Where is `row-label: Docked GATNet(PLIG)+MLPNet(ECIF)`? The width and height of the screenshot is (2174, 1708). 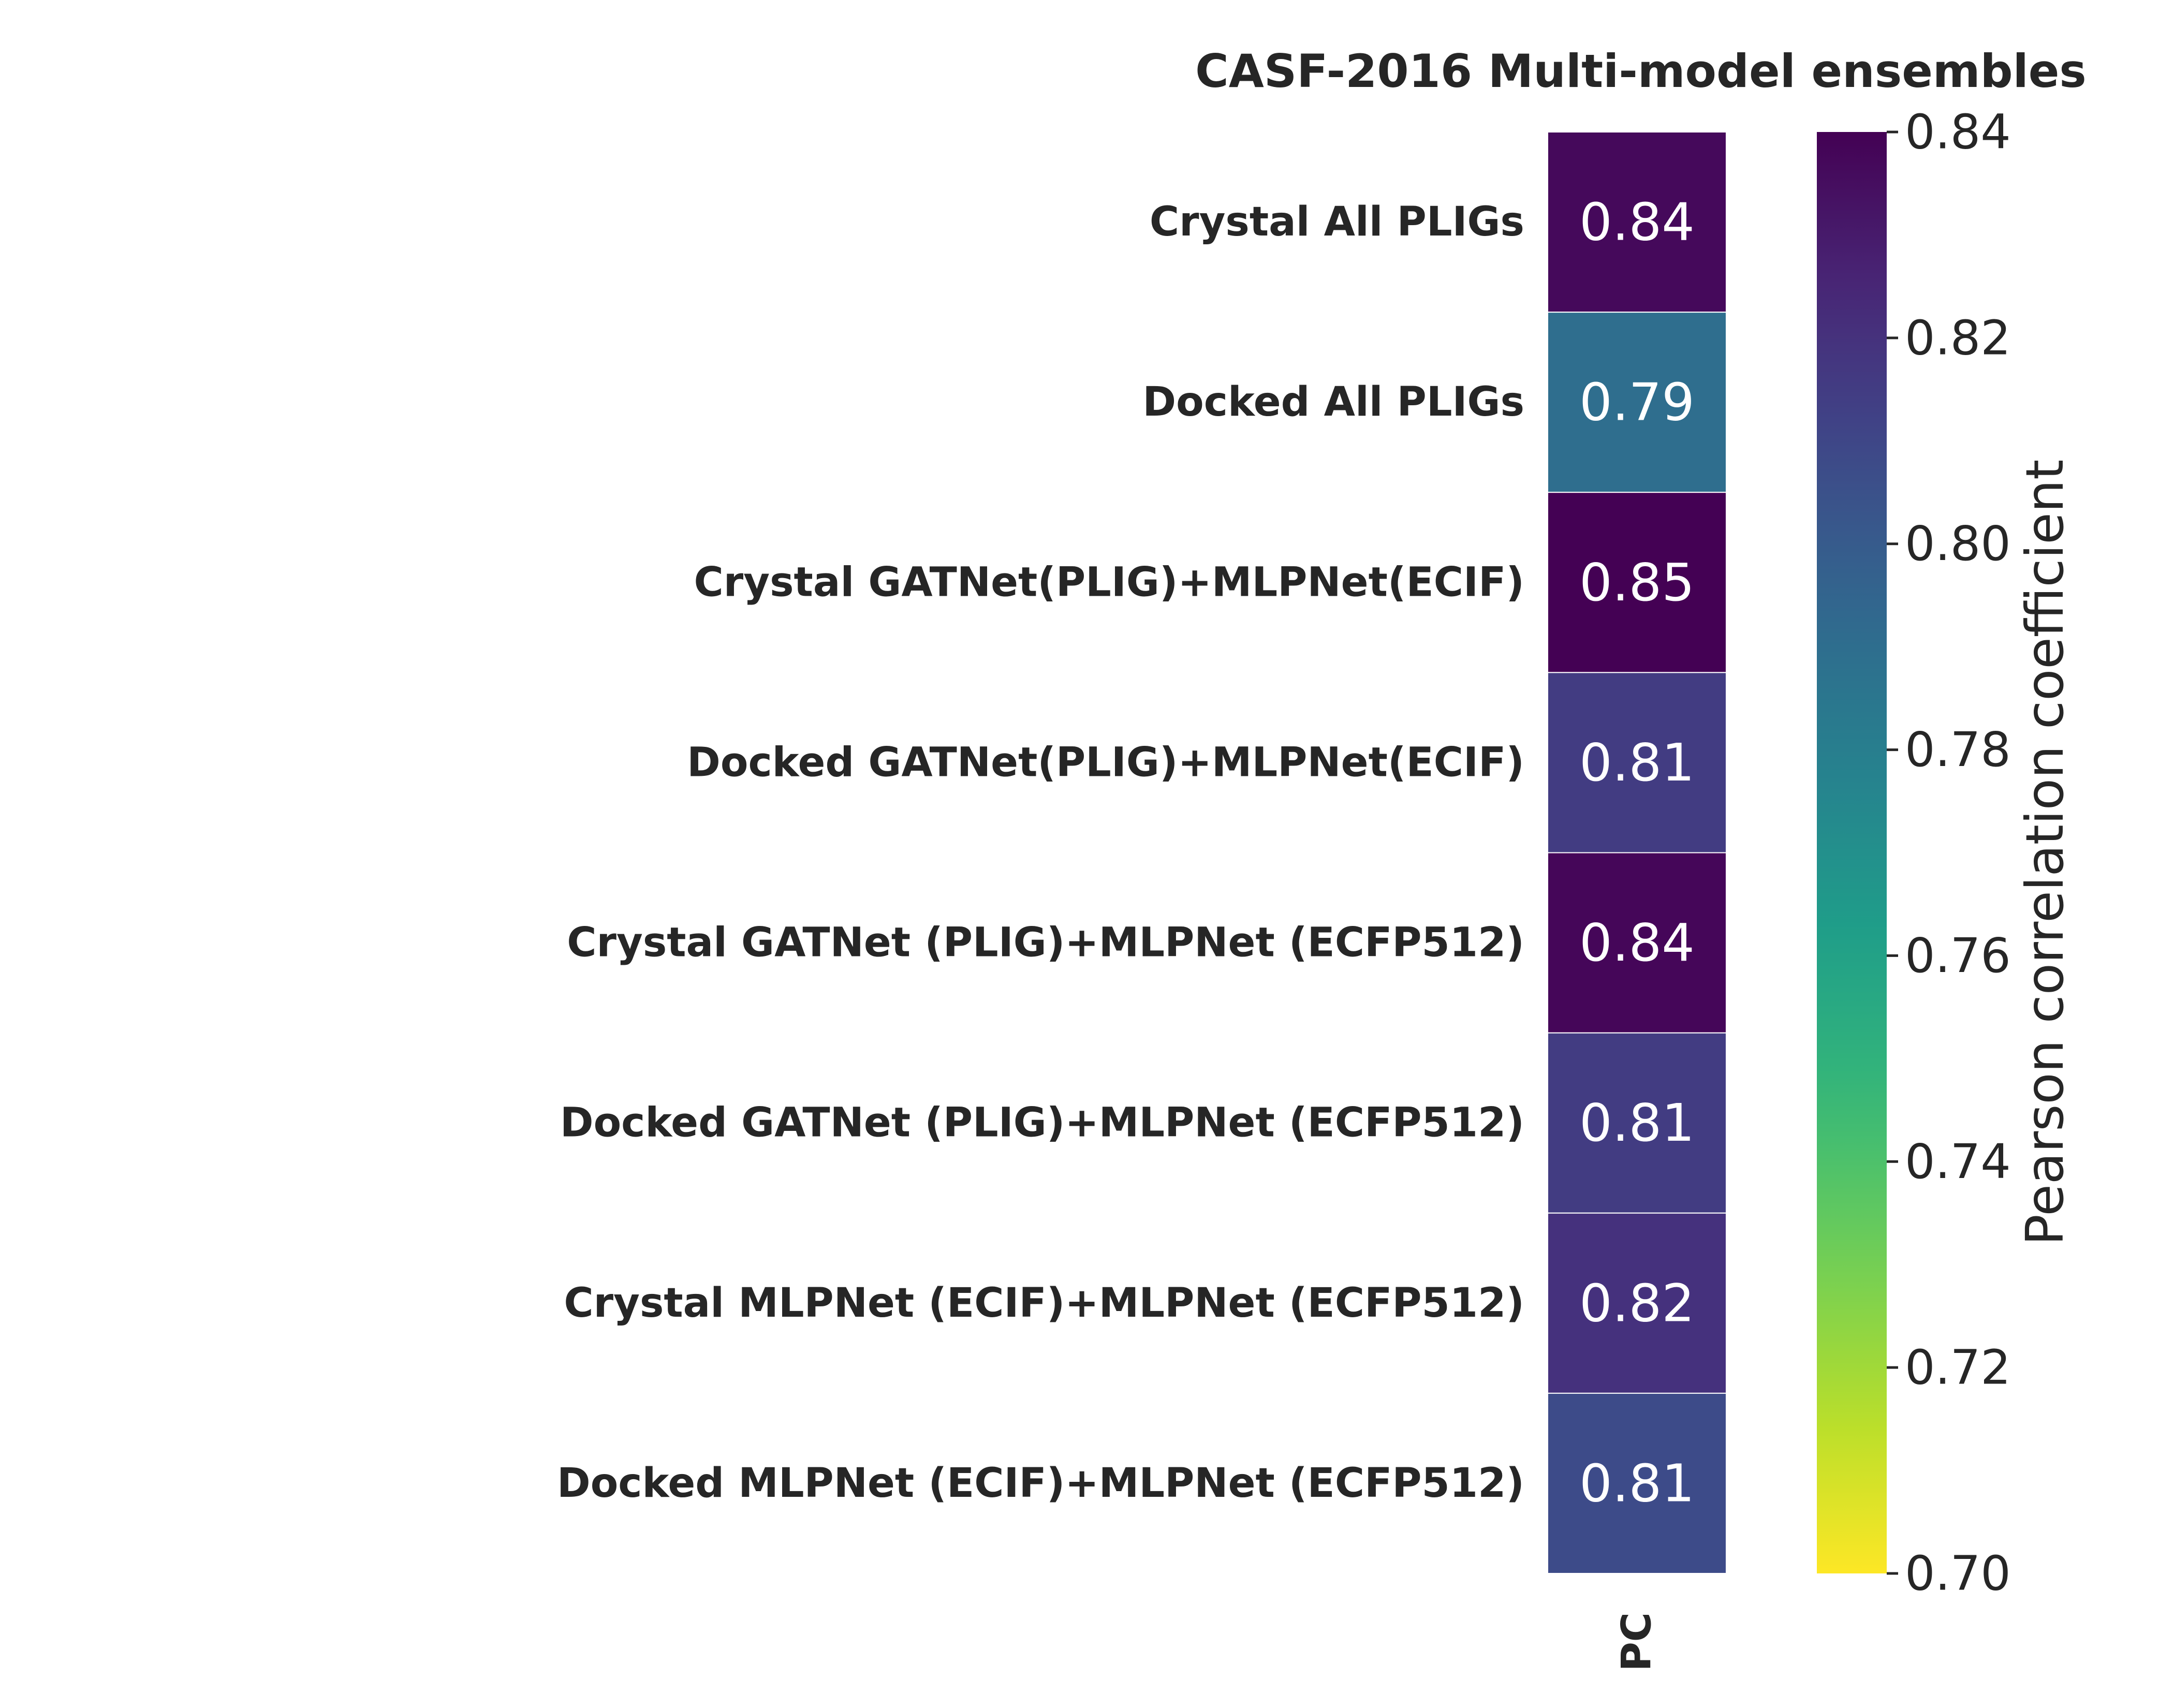
row-label: Docked GATNet(PLIG)+MLPNet(ECIF) is located at coordinates (1105, 762).